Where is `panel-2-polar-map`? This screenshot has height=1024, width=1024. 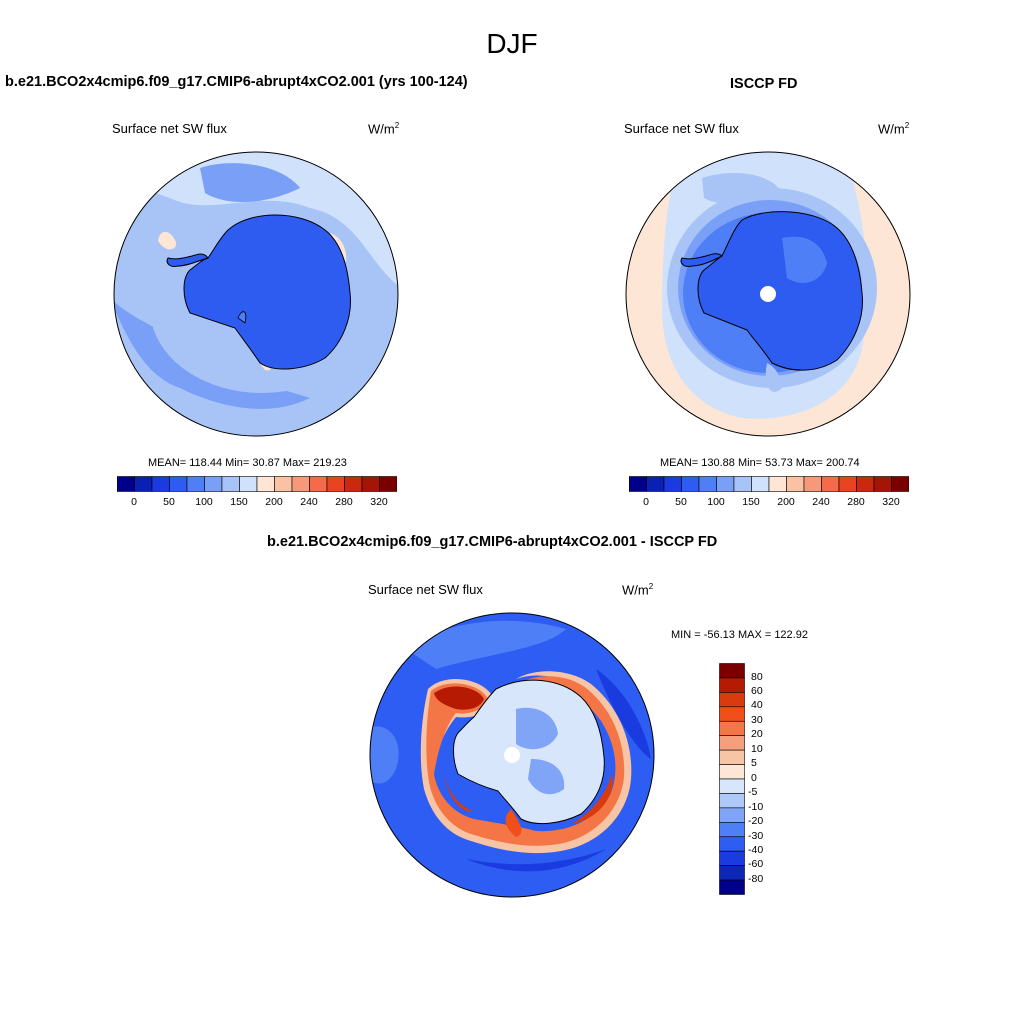 panel-2-polar-map is located at coordinates (768, 294).